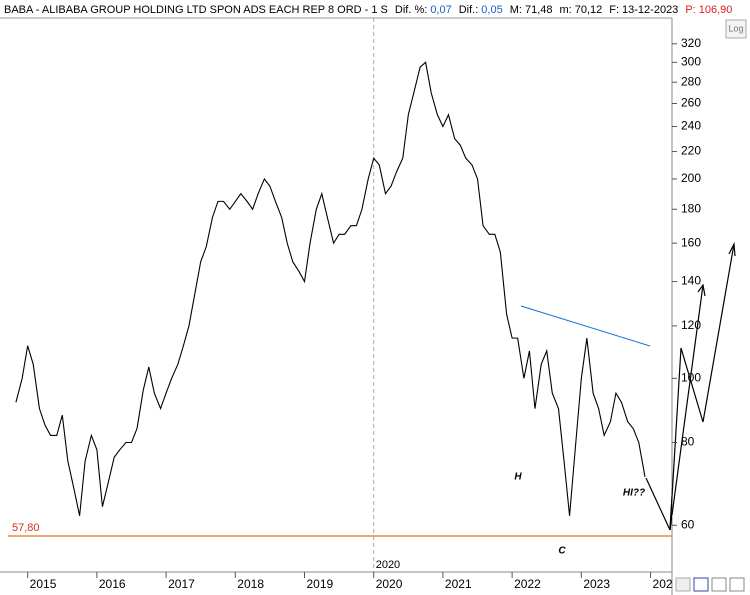 This screenshot has width=750, height=595. What do you see at coordinates (181, 584) in the screenshot?
I see `x-tick-label: 2017` at bounding box center [181, 584].